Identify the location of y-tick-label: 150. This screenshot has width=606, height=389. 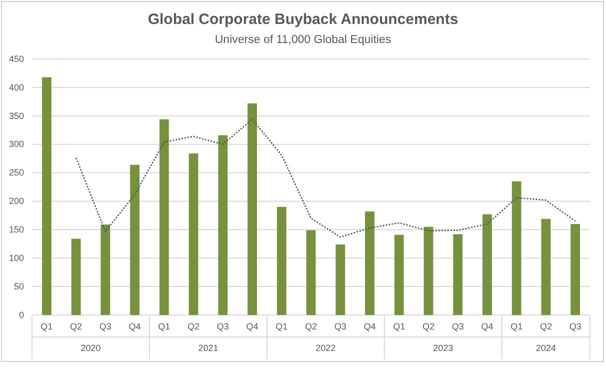
(16, 229).